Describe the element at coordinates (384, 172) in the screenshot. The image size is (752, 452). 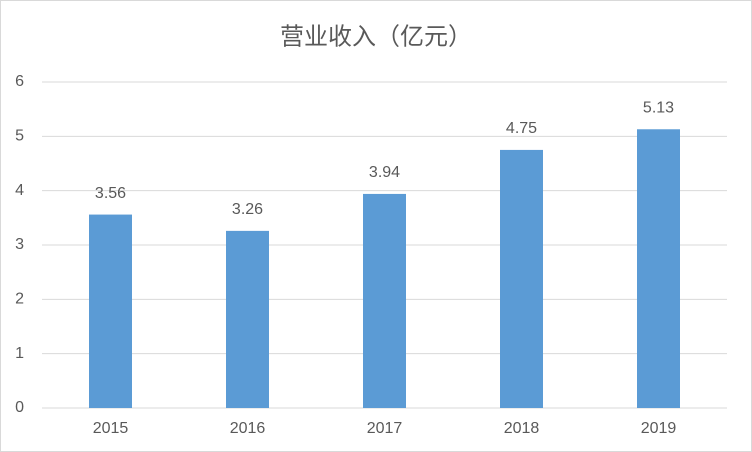
I see `data-label: 3.94` at that location.